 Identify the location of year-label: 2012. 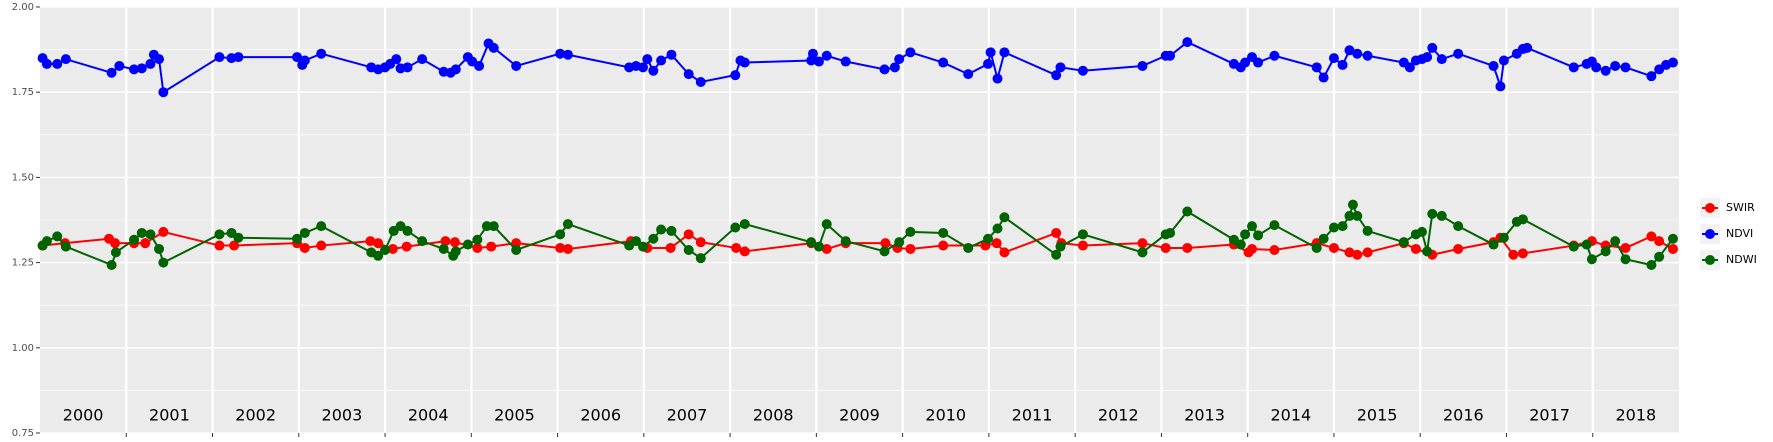
(1118, 415).